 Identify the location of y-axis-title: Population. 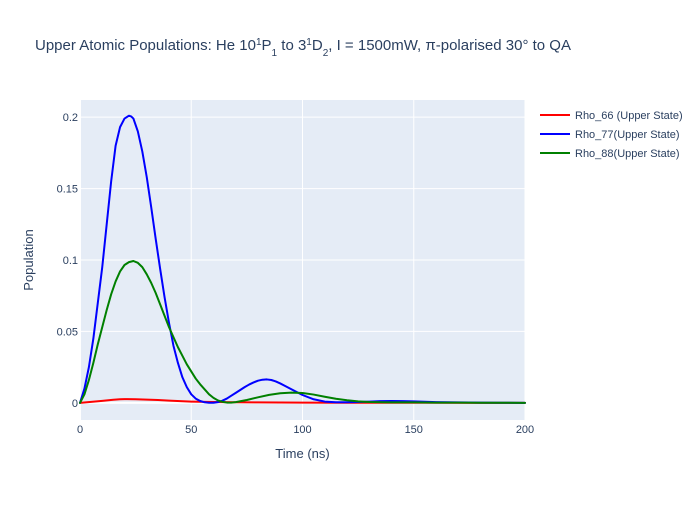
(28, 259).